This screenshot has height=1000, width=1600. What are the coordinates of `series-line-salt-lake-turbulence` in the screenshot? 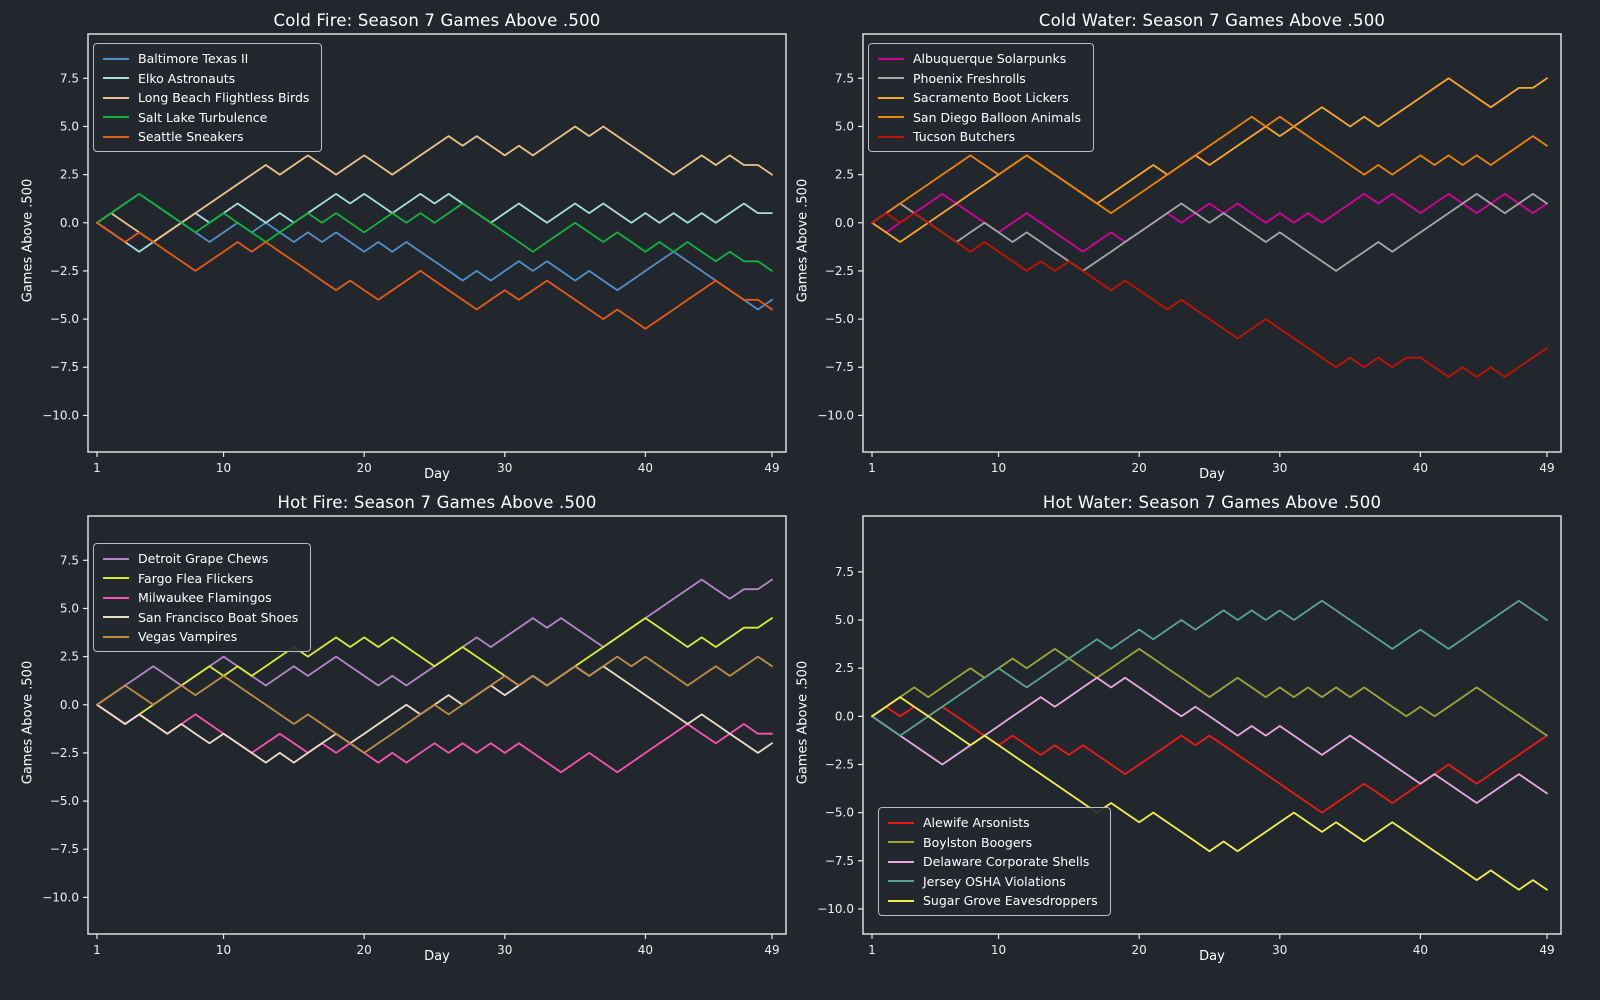 It's located at (434, 232).